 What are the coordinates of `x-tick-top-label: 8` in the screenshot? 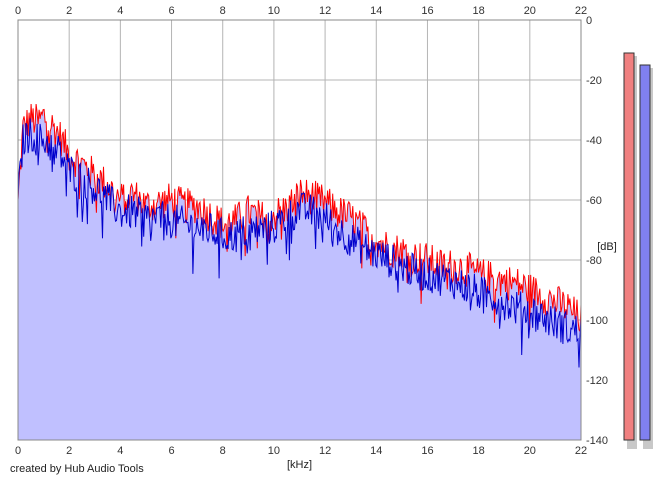 It's located at (223, 11).